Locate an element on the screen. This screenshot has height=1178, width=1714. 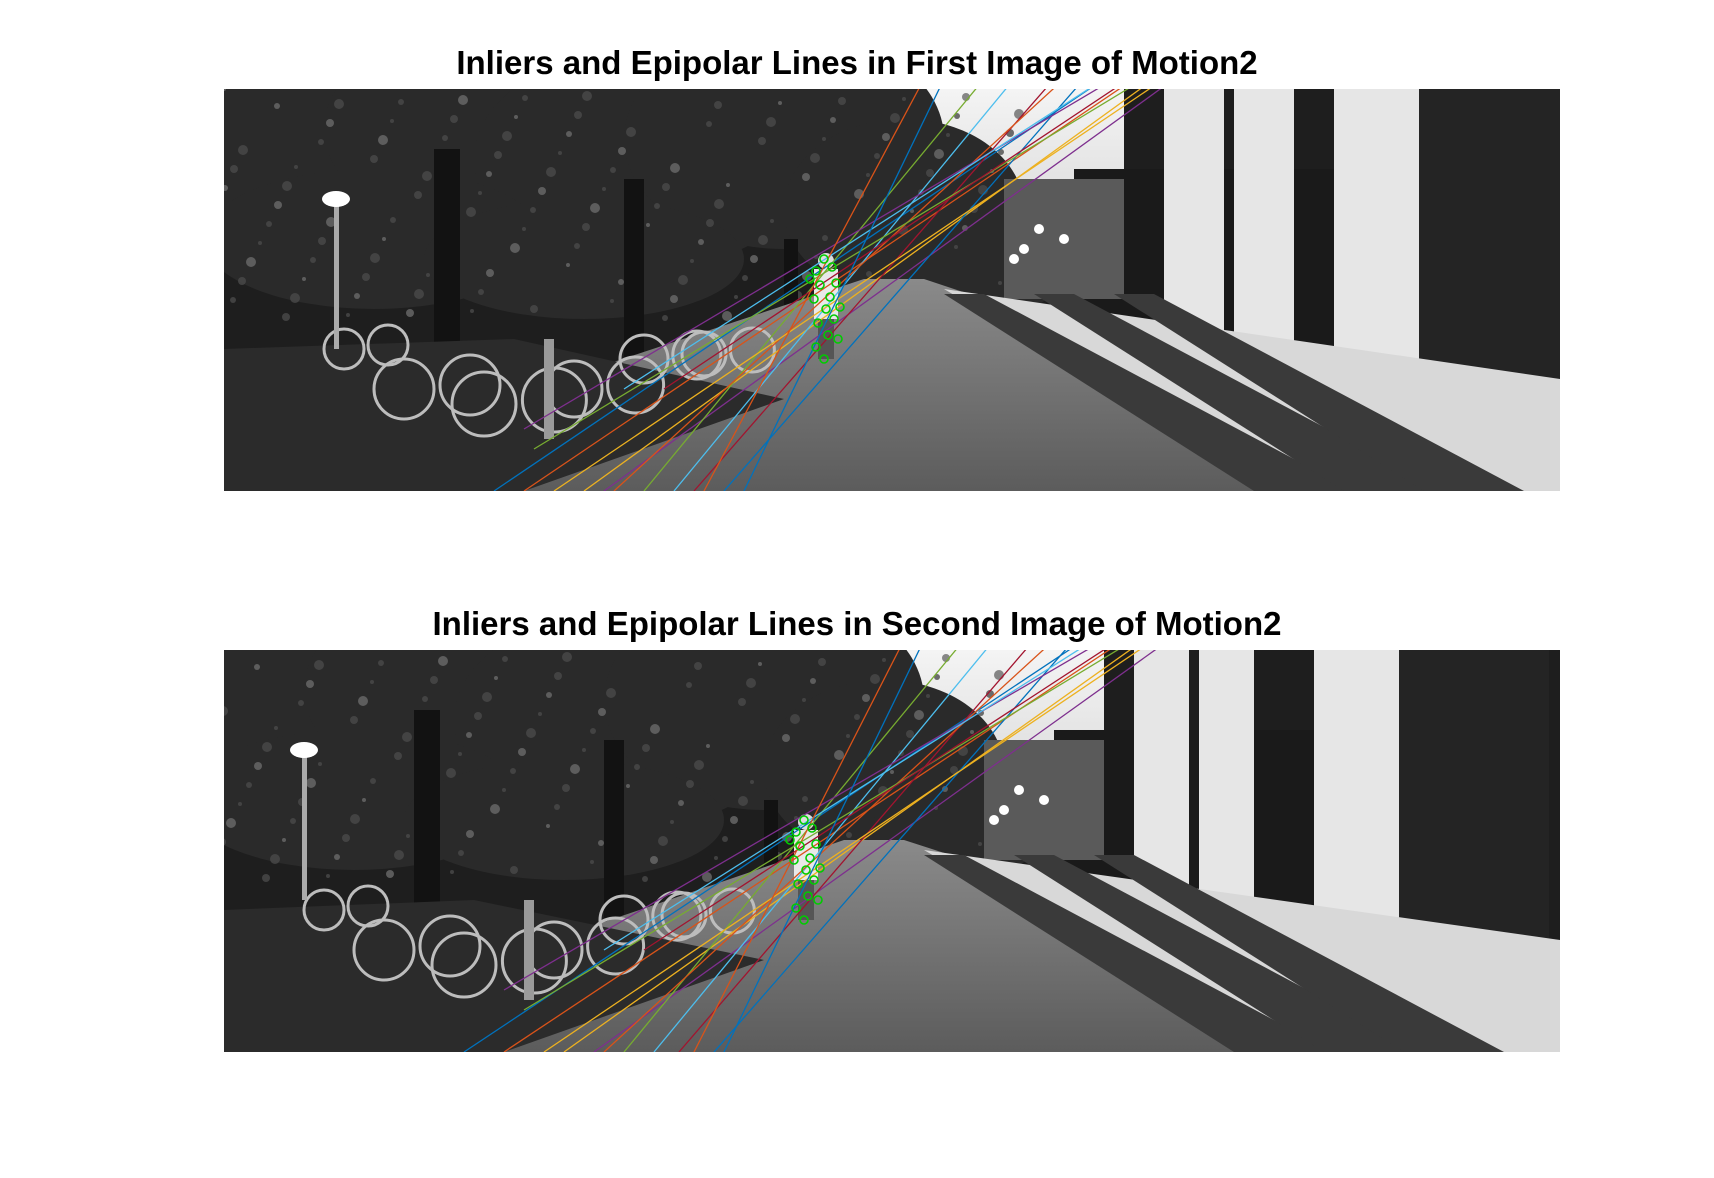
left-sidewalk is located at coordinates (504, 415).